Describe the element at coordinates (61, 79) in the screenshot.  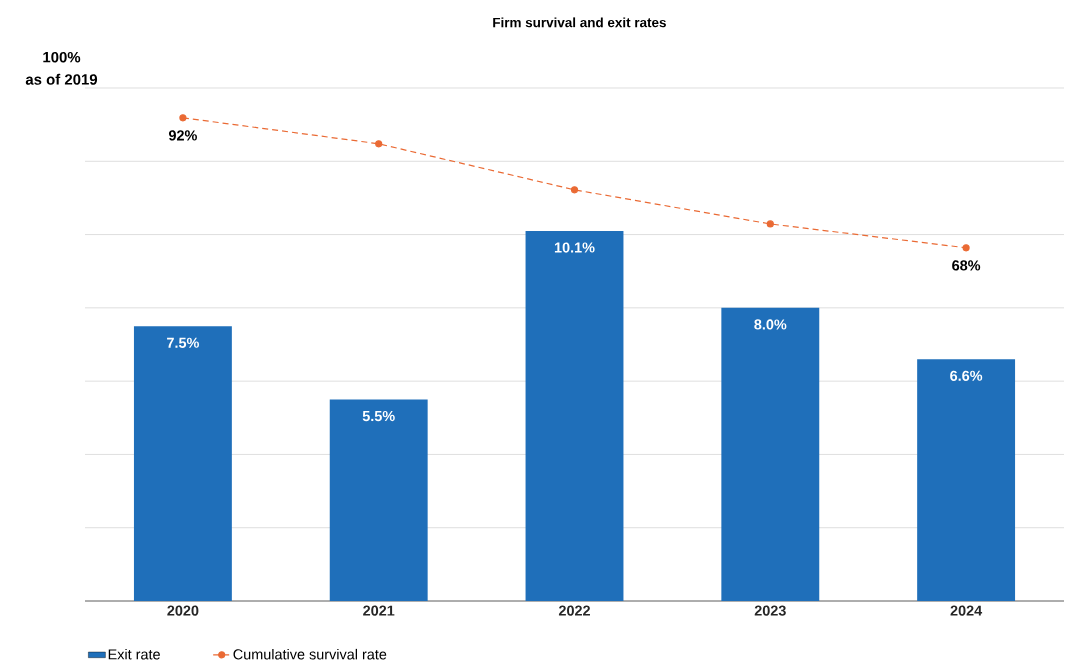
I see `text: as of 2019` at that location.